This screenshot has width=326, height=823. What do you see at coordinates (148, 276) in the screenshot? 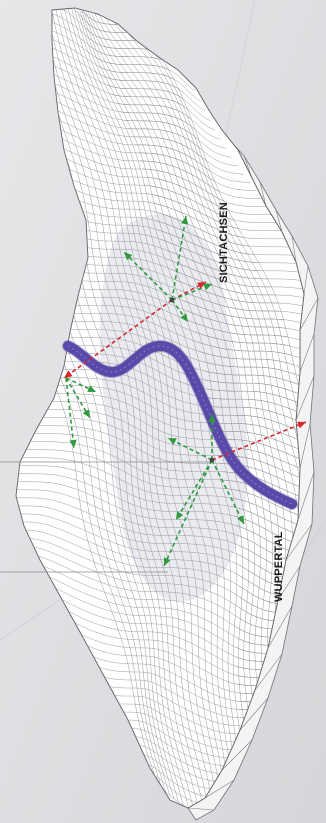
I see `sight-axis-green-upper-nw` at bounding box center [148, 276].